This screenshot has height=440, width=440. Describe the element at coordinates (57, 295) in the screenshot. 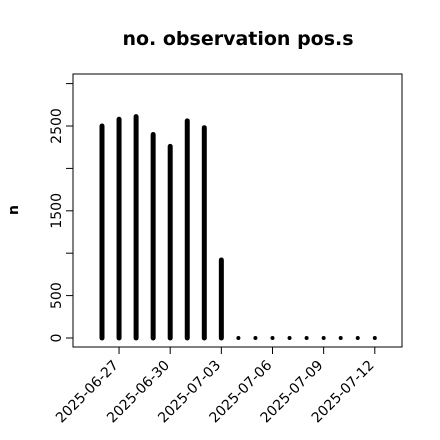

I see `y-tick-label: 500` at that location.